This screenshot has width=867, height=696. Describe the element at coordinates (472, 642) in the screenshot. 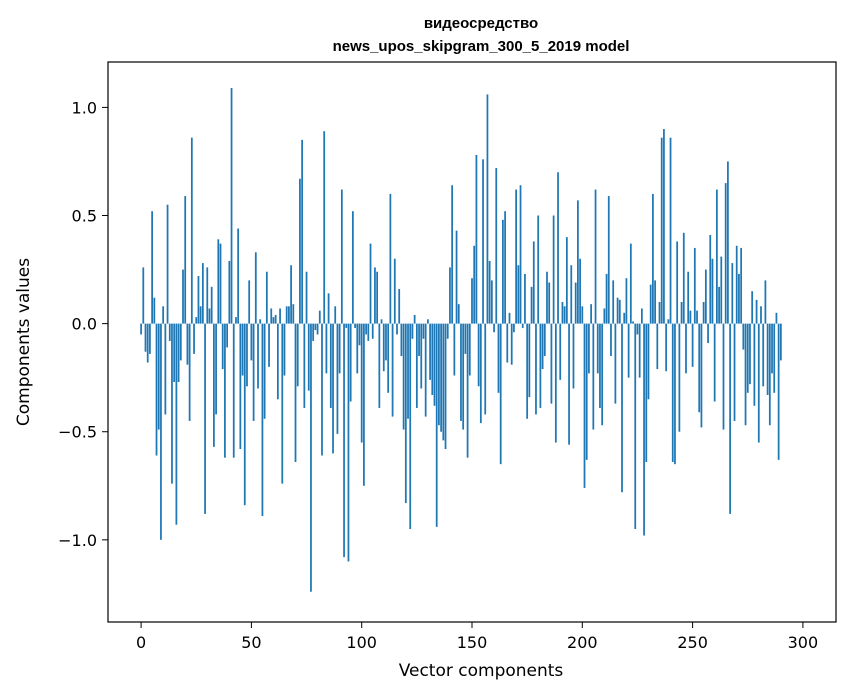

I see `x-tick-label: 150` at that location.